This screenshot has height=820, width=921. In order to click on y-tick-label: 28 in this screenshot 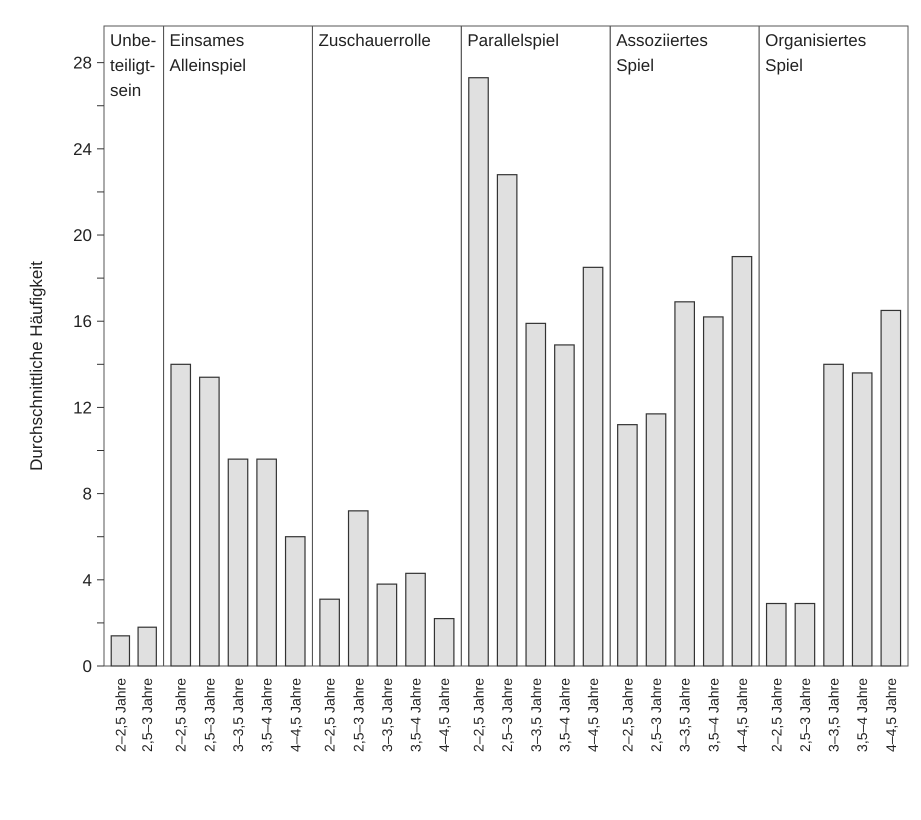, I will do `click(82, 63)`.